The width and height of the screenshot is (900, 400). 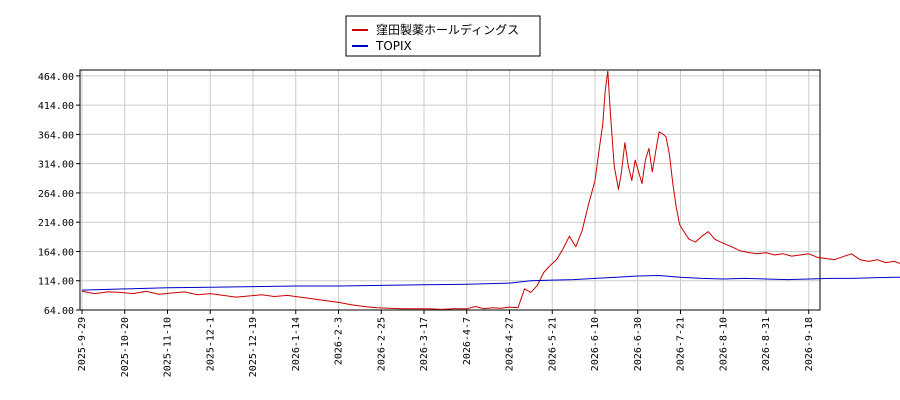 What do you see at coordinates (681, 344) in the screenshot?
I see `x-tick-label: 2026-7-21` at bounding box center [681, 344].